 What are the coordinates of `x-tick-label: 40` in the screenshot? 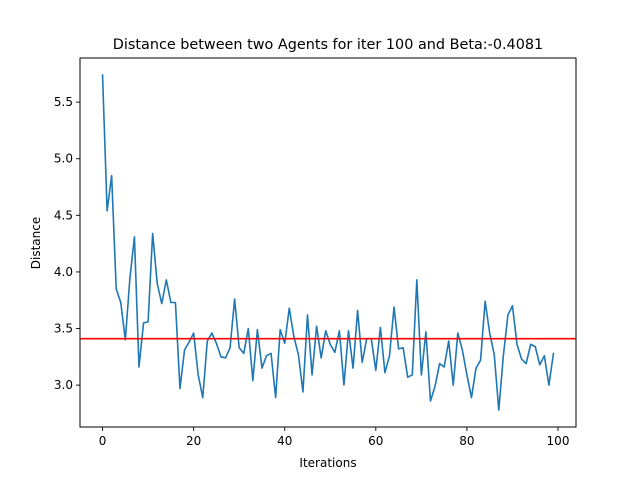 It's located at (284, 441).